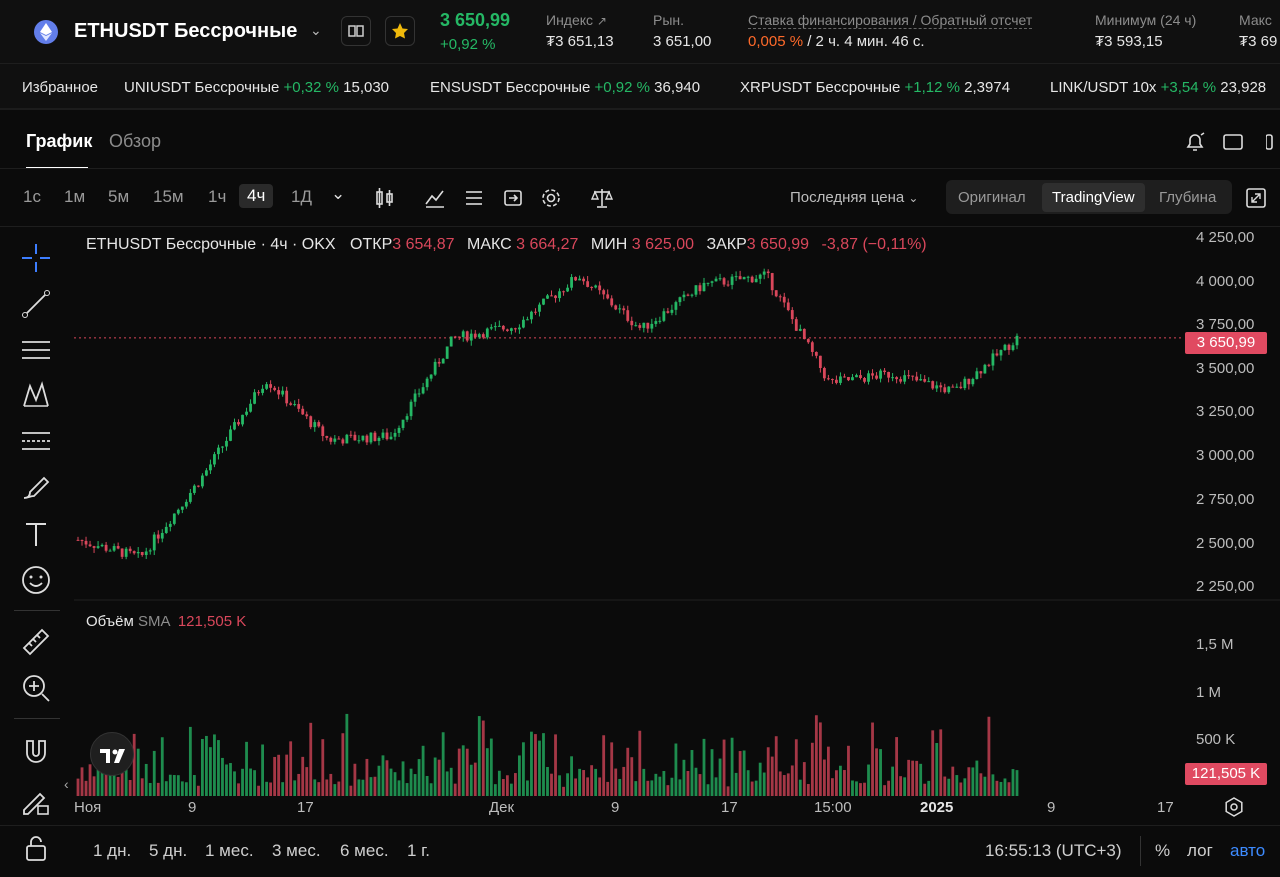 The image size is (1280, 877). What do you see at coordinates (875, 87) in the screenshot?
I see `fav-item-xrp: XRPUSDT Бессрочные +1,12 % 2,3974` at bounding box center [875, 87].